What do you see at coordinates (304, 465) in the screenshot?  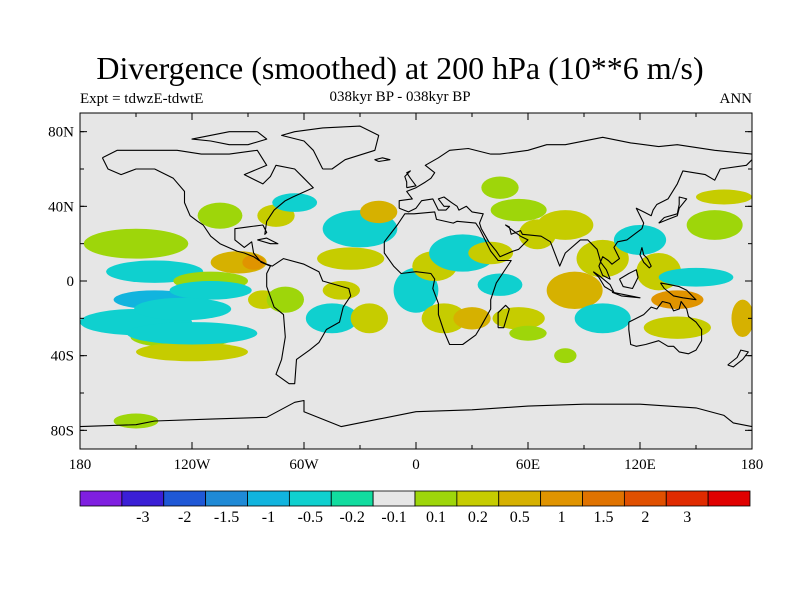 I see `x-tick-label: 60W` at bounding box center [304, 465].